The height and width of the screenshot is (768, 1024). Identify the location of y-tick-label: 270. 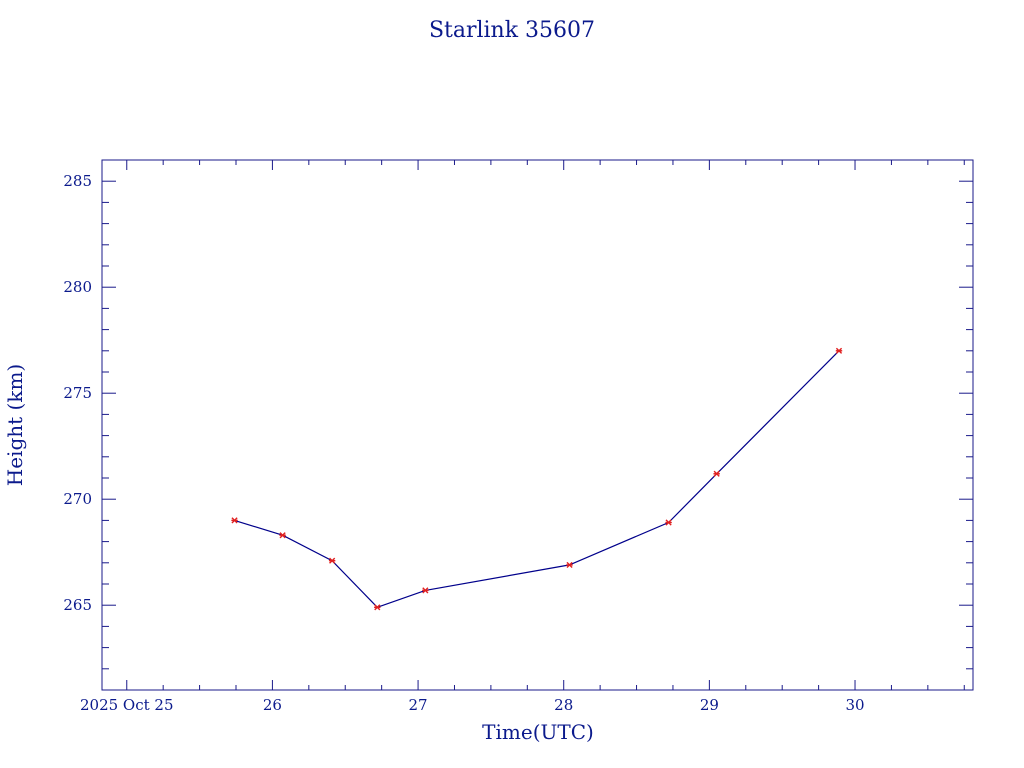
(77, 499).